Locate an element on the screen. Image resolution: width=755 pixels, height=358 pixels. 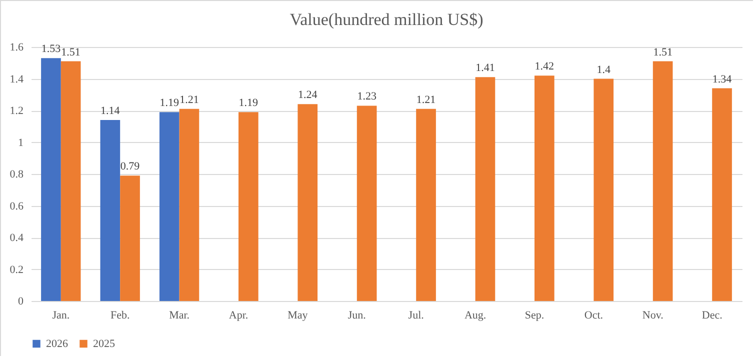
y-tick-label: 1.4 is located at coordinates (17, 79).